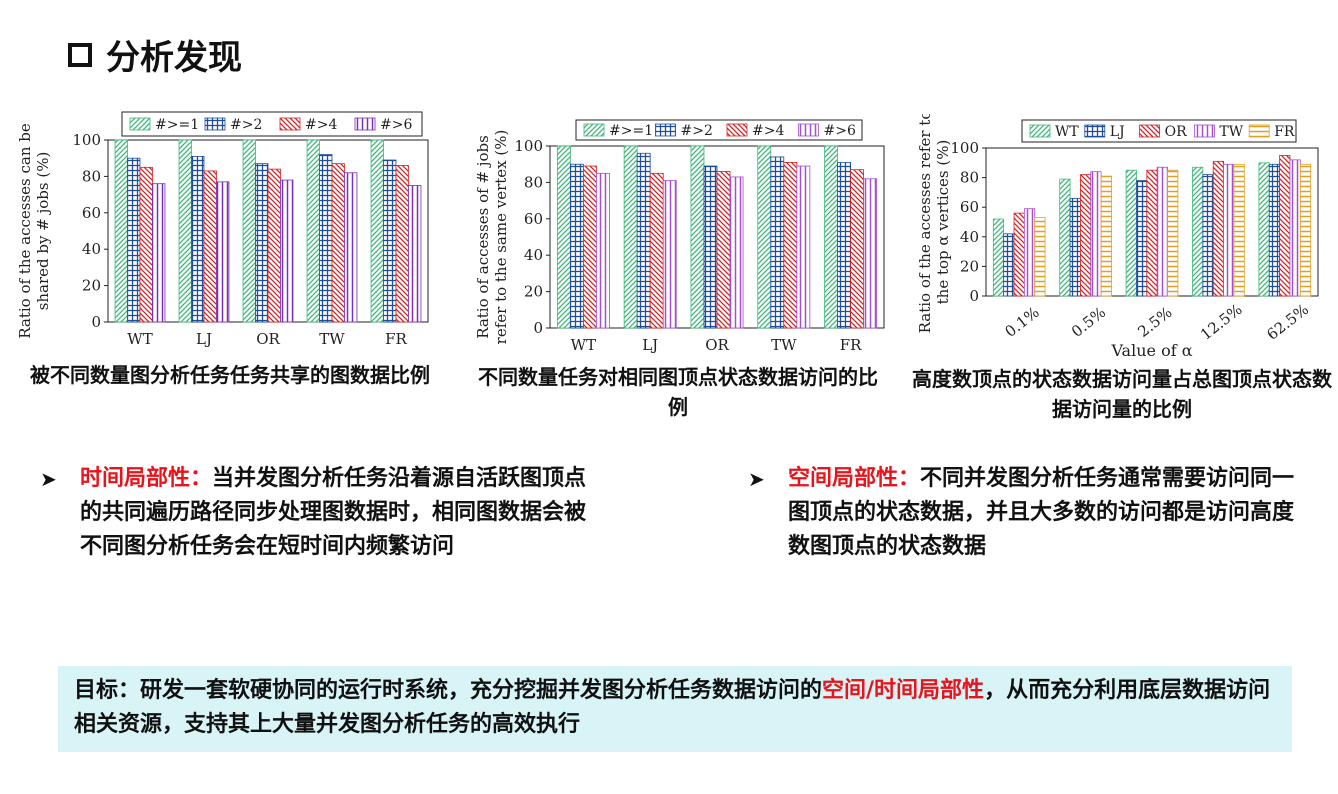 The width and height of the screenshot is (1338, 794). What do you see at coordinates (80, 54) in the screenshot?
I see `square-bullet-icon` at bounding box center [80, 54].